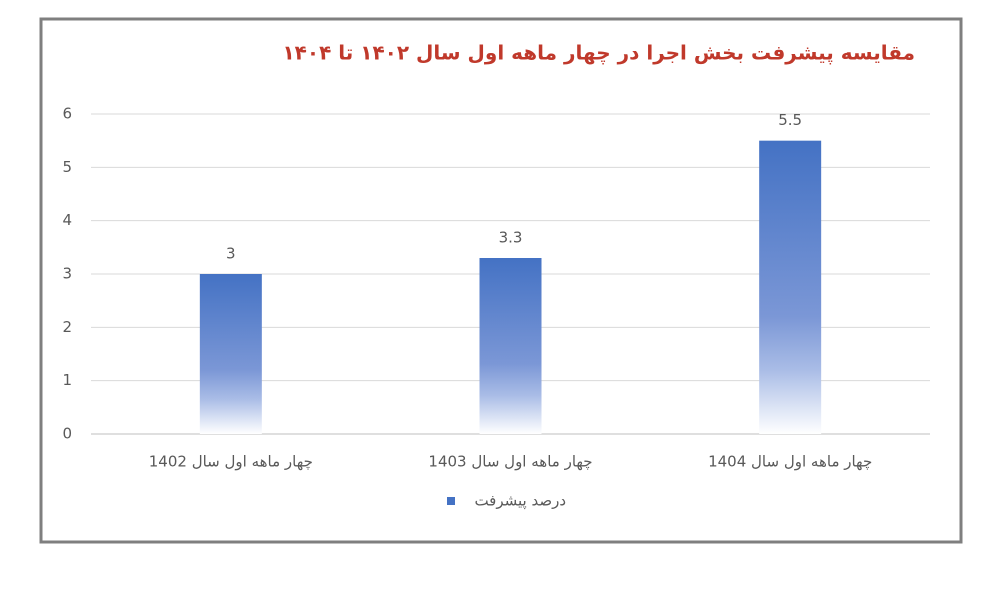  Describe the element at coordinates (451, 501) in the screenshot. I see `legend-swatch` at that location.